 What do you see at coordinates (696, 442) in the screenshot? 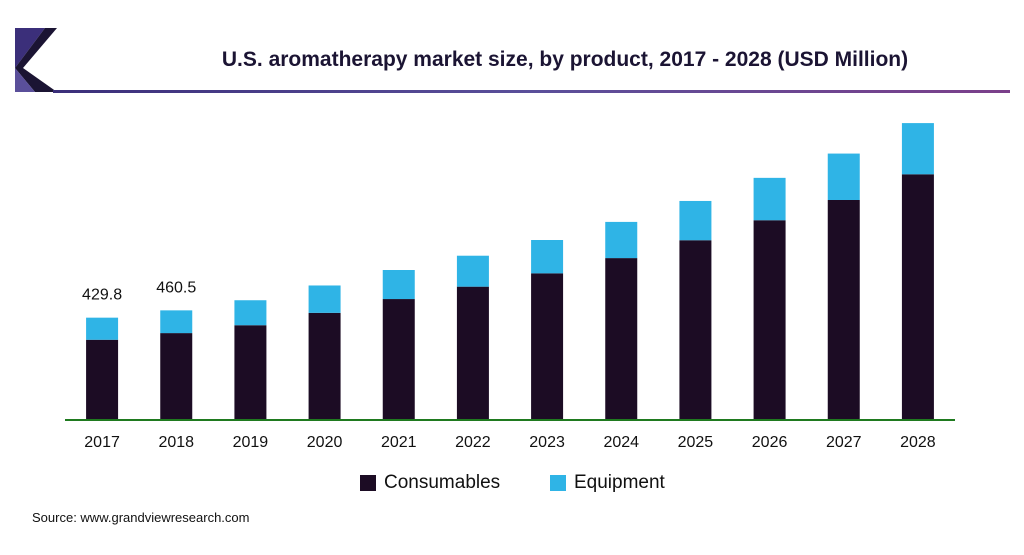
I see `x-tick-label-2025: 2025` at bounding box center [696, 442].